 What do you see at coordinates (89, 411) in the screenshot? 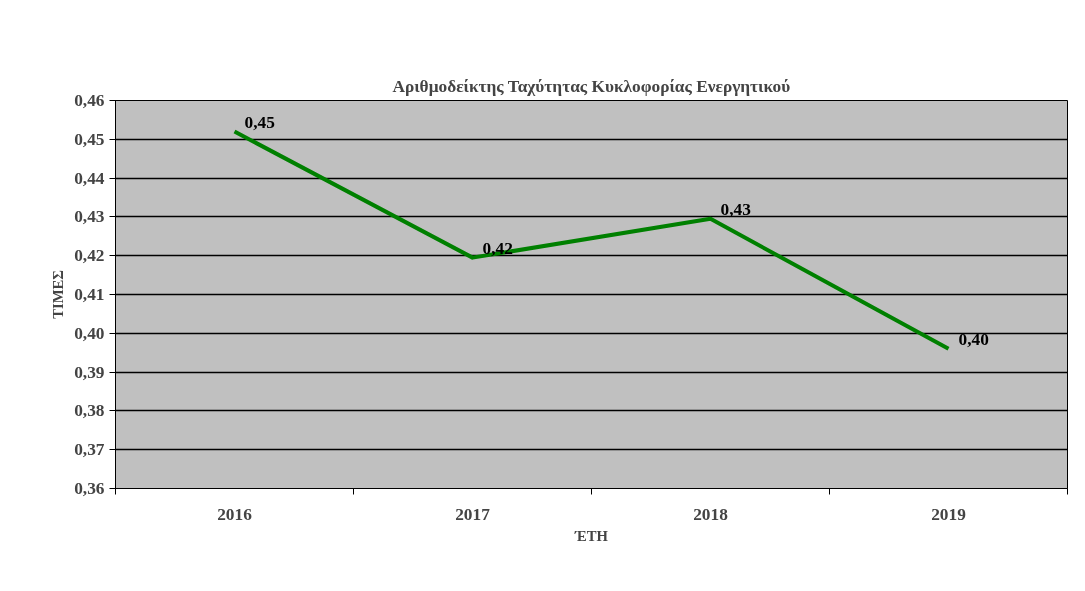
I see `y-tick-label: 0,38` at bounding box center [89, 411].